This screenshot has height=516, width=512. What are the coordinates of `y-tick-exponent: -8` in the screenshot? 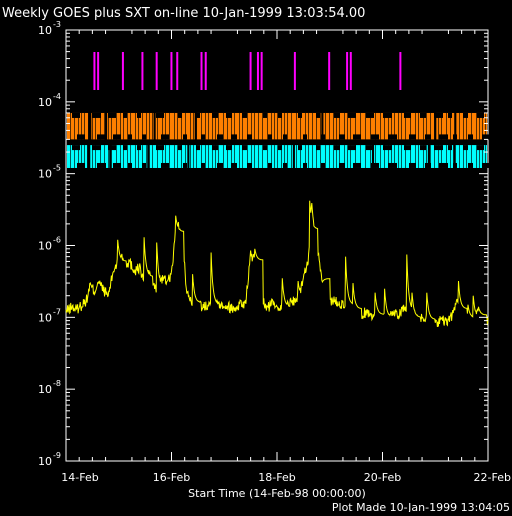 It's located at (57, 383).